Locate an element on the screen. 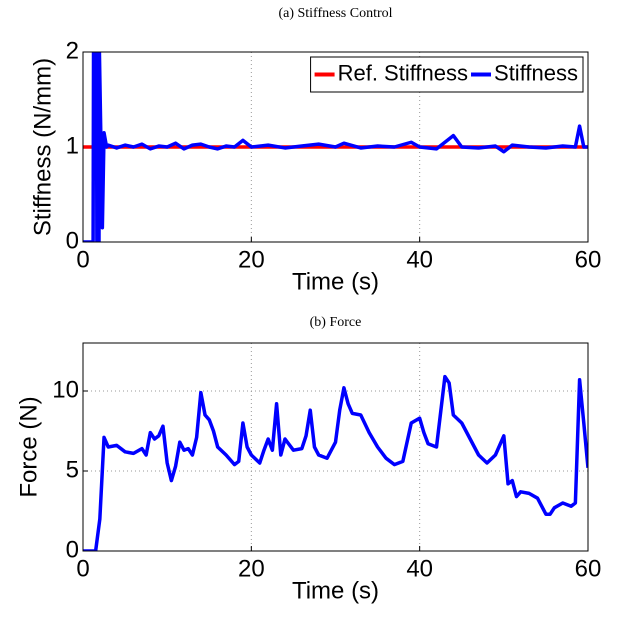 This screenshot has height=619, width=619. y-axis-label: Stiffness (N/mm) is located at coordinates (42, 147).